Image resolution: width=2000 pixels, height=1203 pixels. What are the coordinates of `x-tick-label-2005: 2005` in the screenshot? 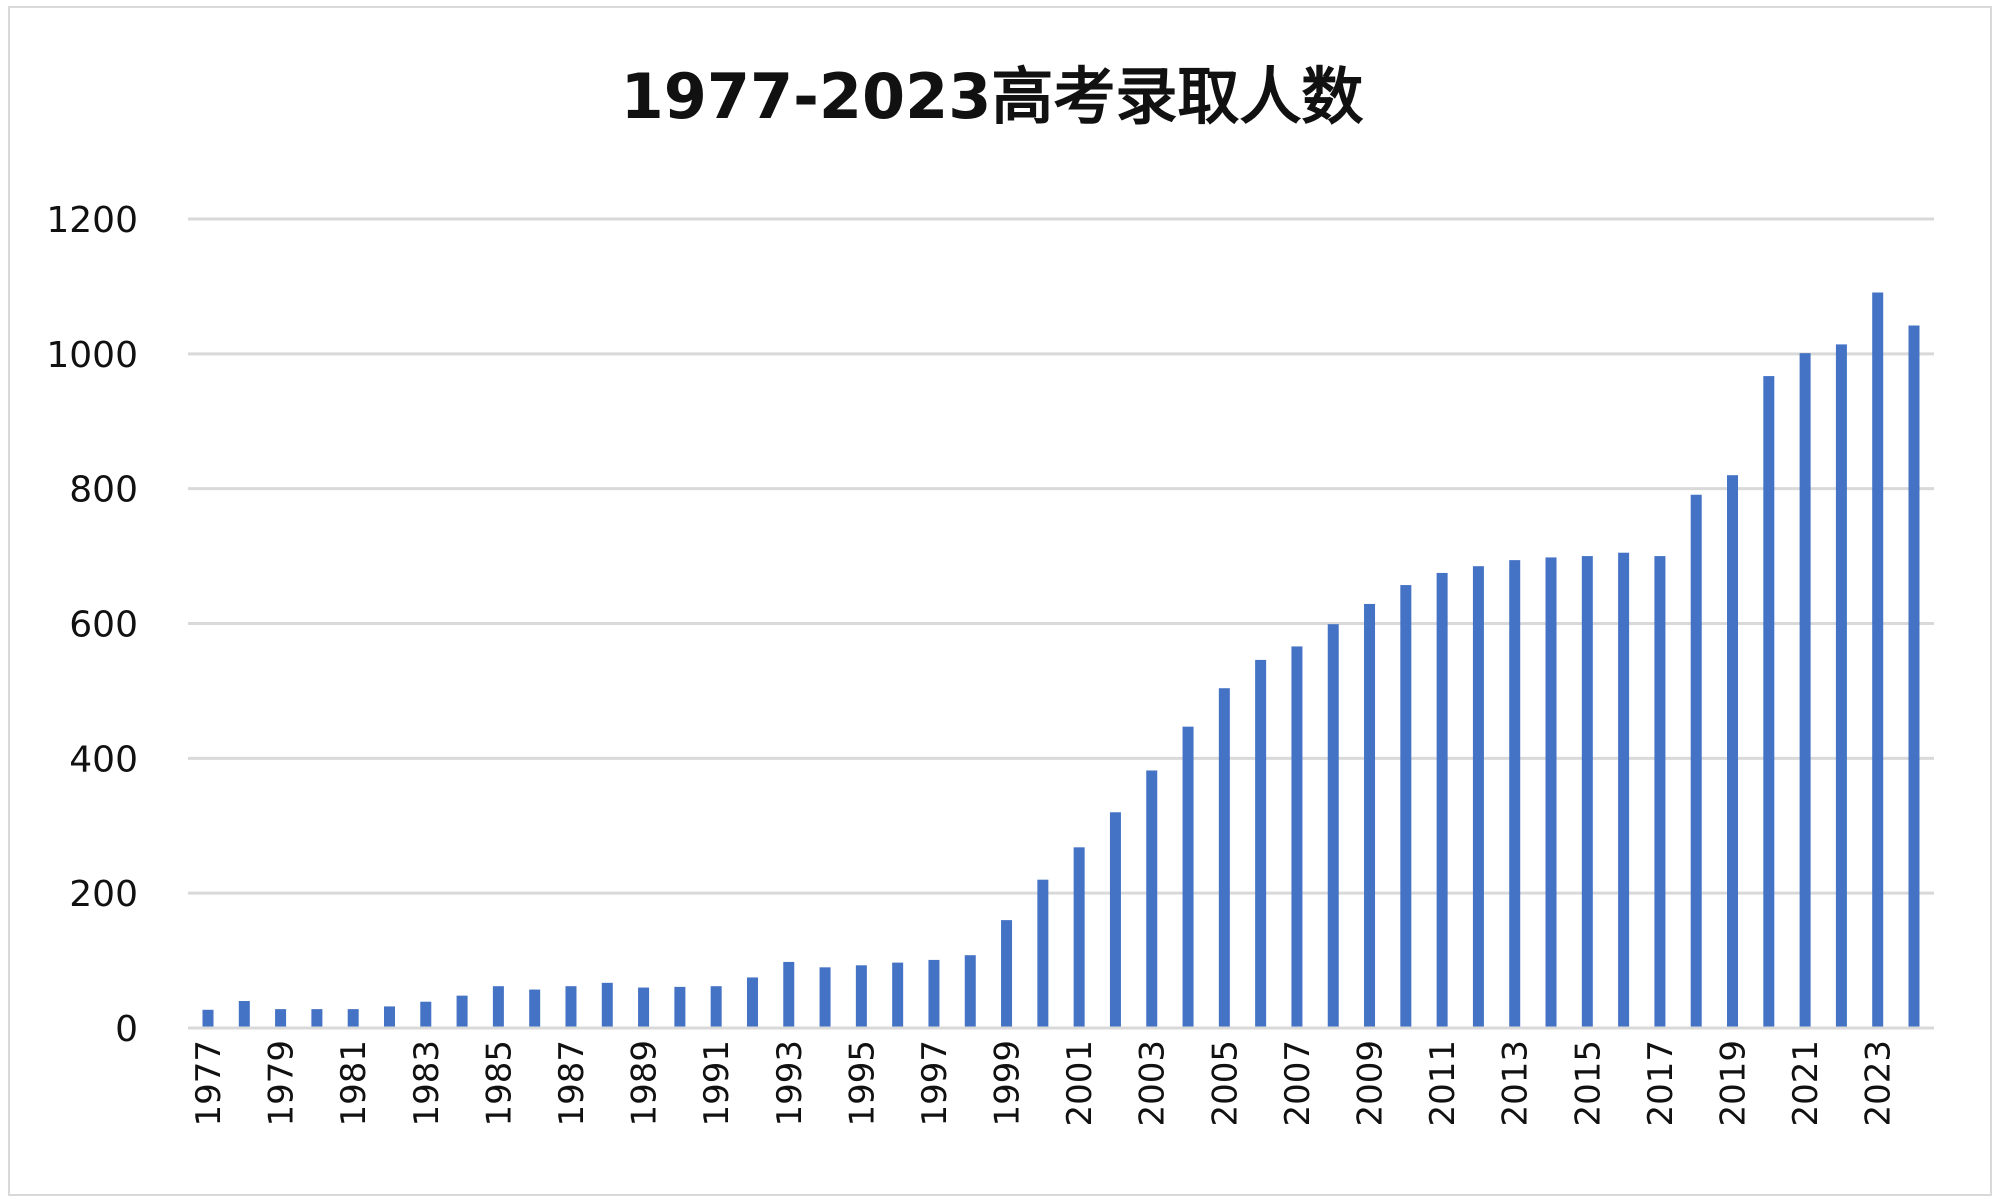 It's located at (1225, 1083).